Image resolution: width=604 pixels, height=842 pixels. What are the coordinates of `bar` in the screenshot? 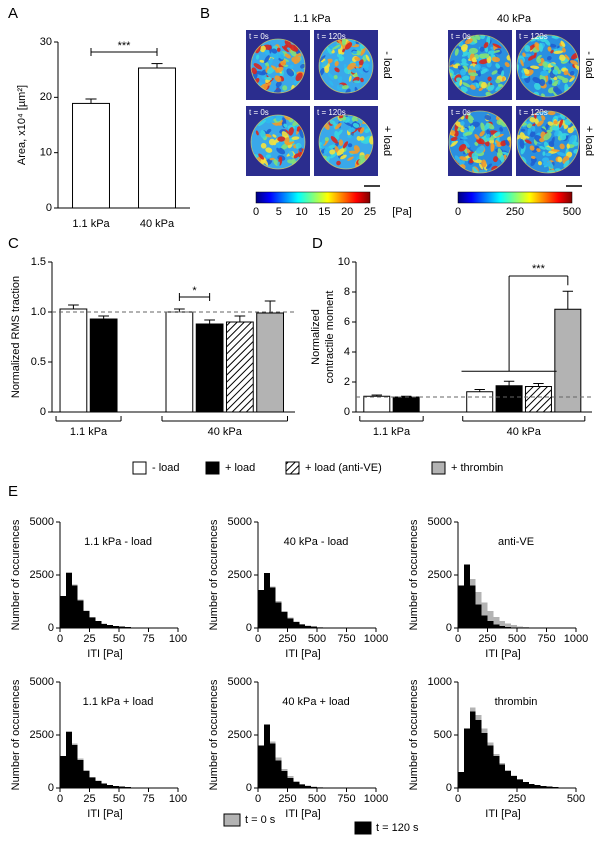 It's located at (377, 404).